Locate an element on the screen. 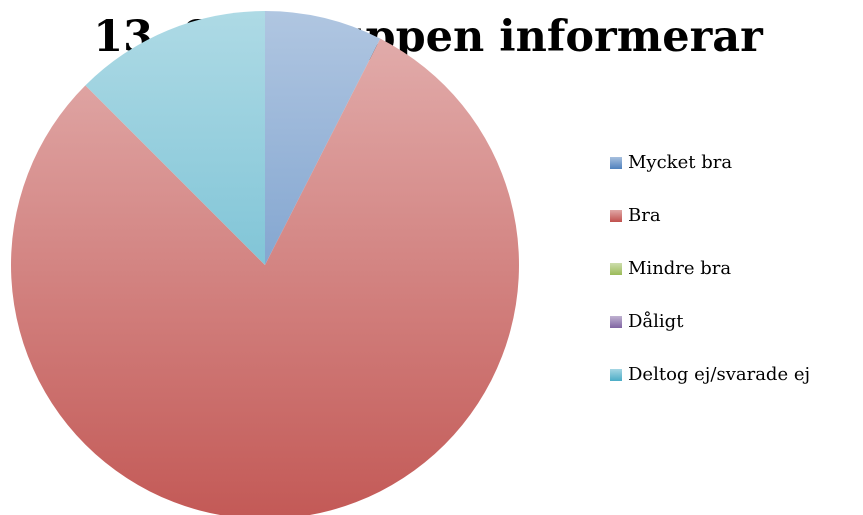  legend-label: Mindre bra is located at coordinates (679, 268).